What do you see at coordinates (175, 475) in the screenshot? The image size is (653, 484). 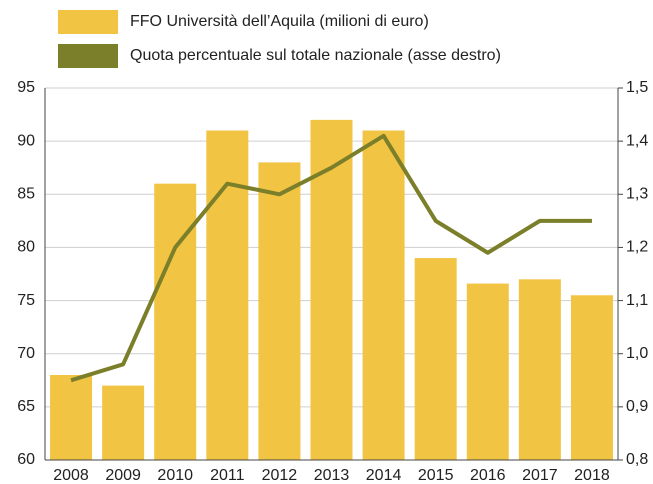 I see `x-tick-label: 2010` at bounding box center [175, 475].